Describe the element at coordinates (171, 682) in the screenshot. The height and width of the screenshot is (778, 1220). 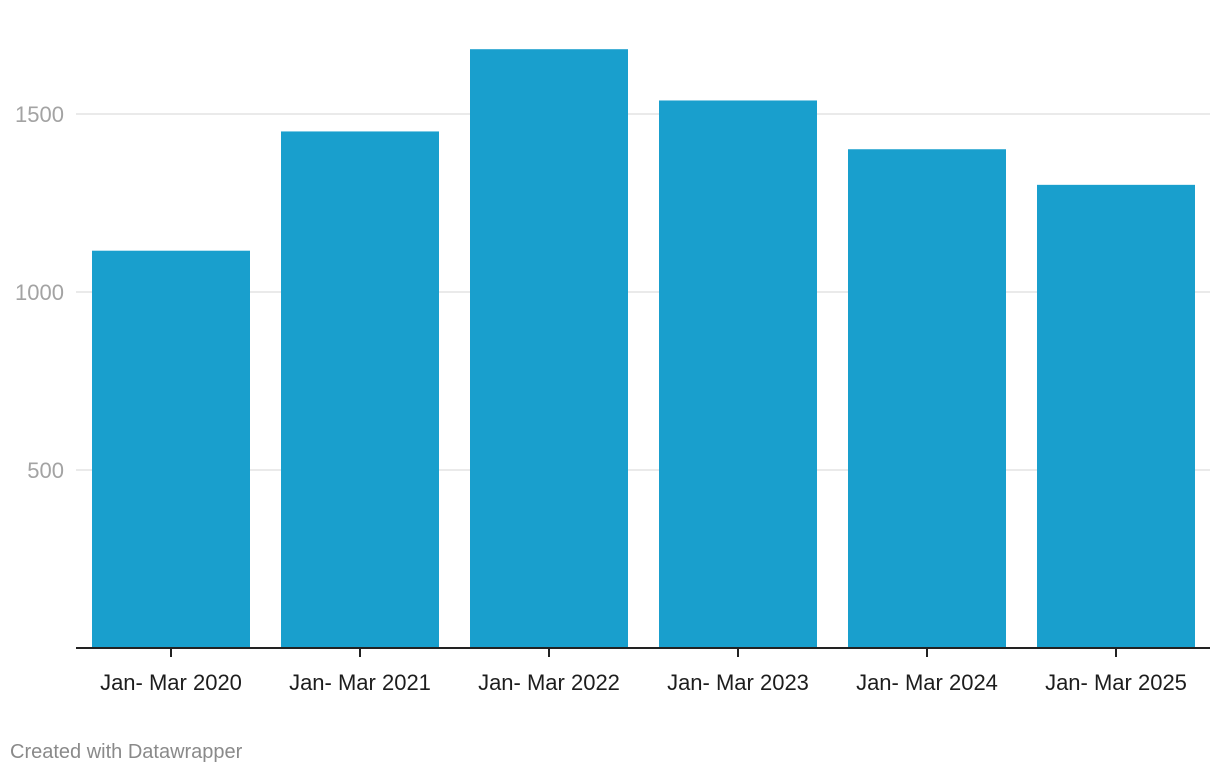
I see `x-tick-label: Jan- Mar 2020` at that location.